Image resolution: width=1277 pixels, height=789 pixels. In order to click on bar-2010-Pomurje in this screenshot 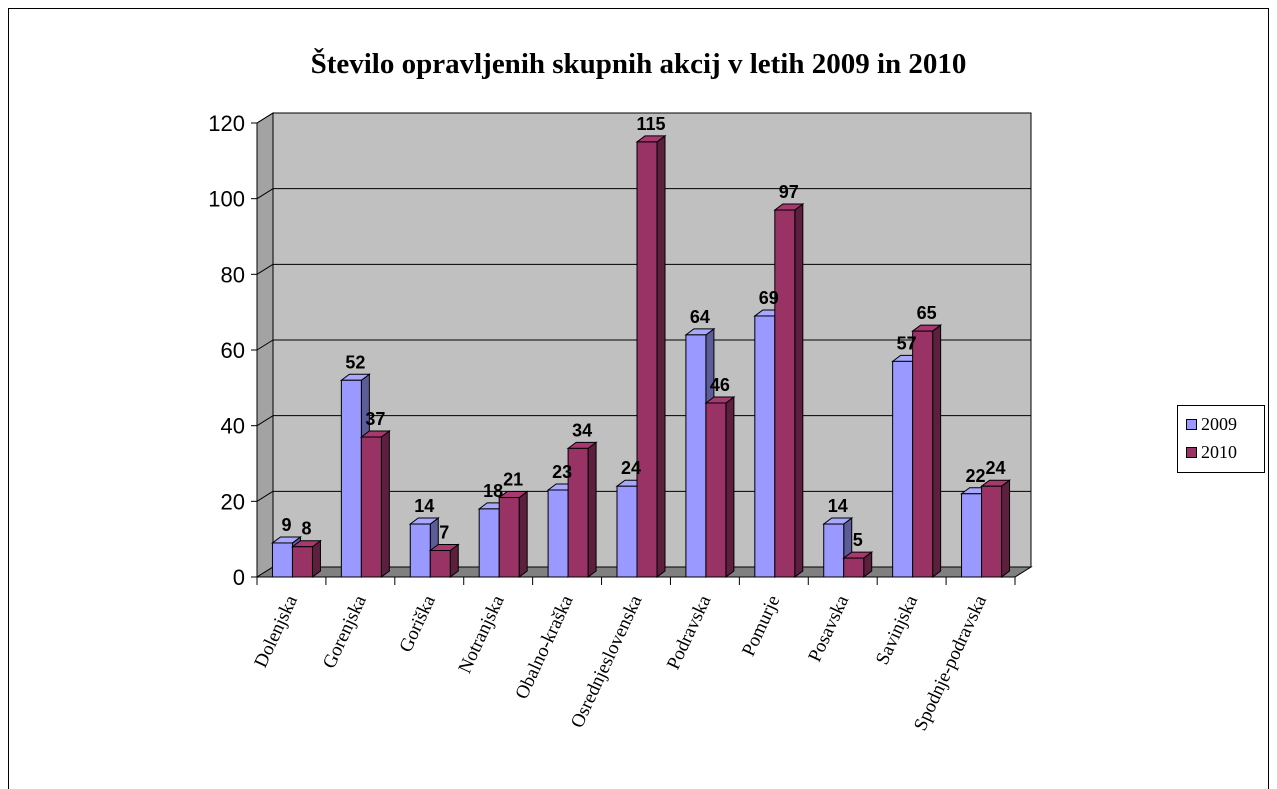, I will do `click(785, 393)`.